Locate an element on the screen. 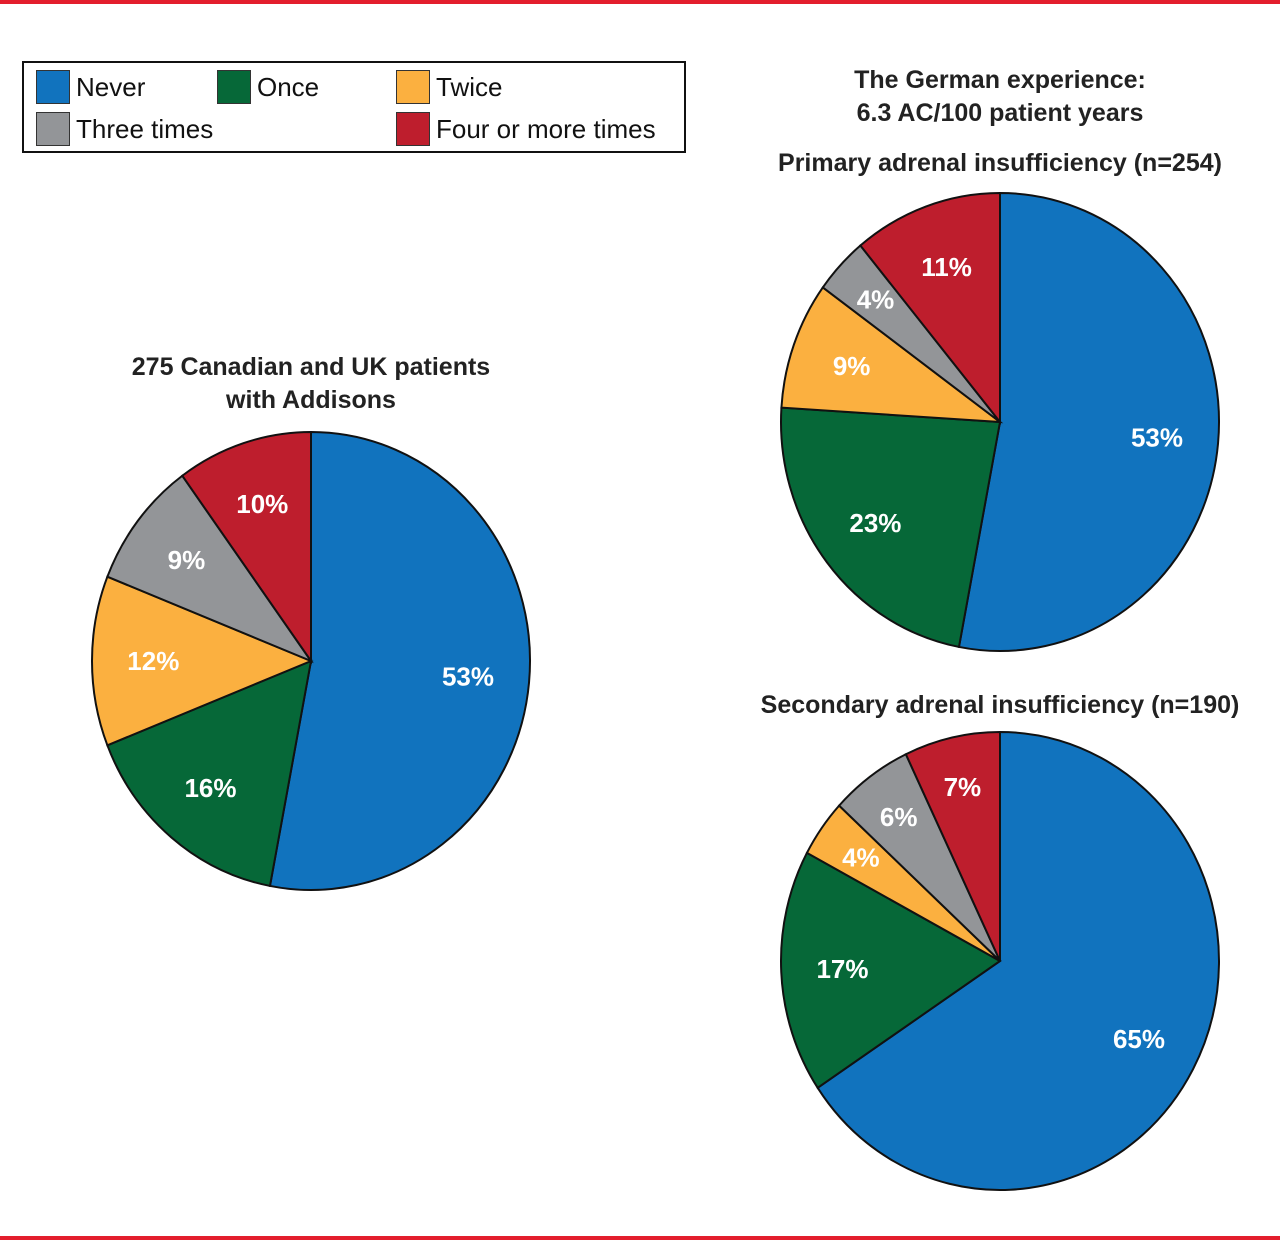 The height and width of the screenshot is (1240, 1280). pie1-slice-twice is located at coordinates (202, 661).